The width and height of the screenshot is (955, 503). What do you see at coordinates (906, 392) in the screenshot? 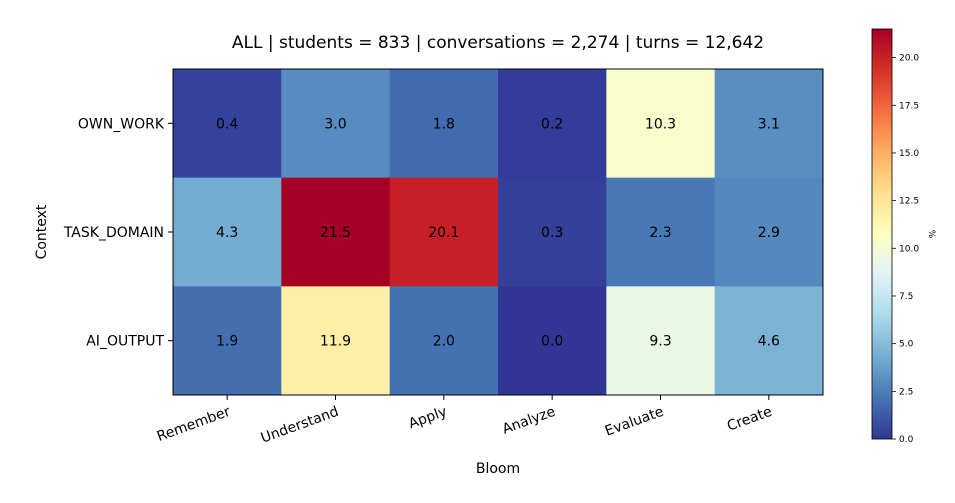
I see `colorbar-tick-label: 2.5` at bounding box center [906, 392].